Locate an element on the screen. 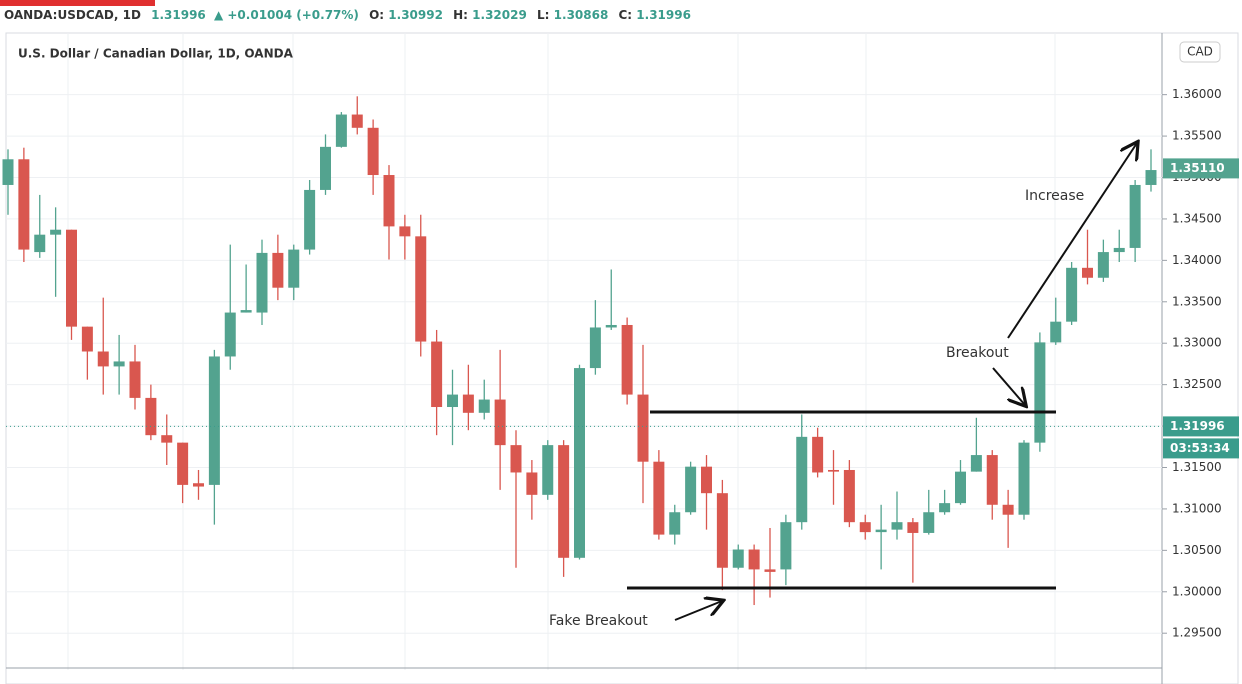  y-tick-label: 1.33000 is located at coordinates (1197, 343).